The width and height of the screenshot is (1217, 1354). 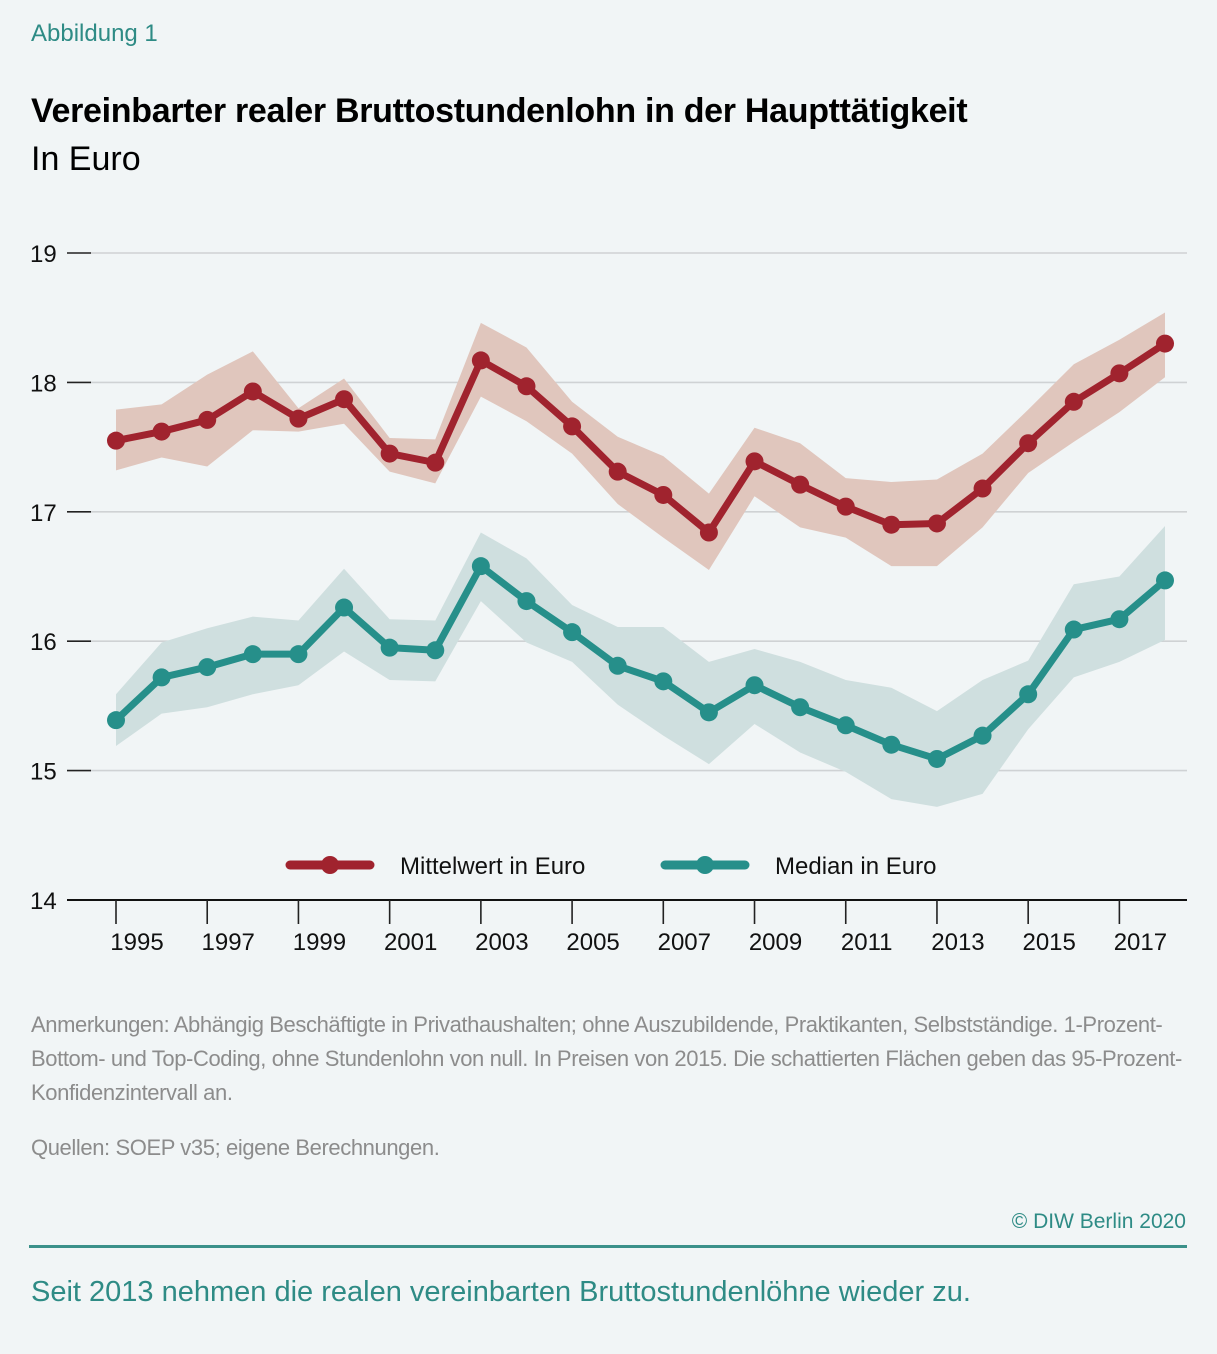 I want to click on legend: Mittelwert in Euro Median in Euro, so click(x=610, y=866).